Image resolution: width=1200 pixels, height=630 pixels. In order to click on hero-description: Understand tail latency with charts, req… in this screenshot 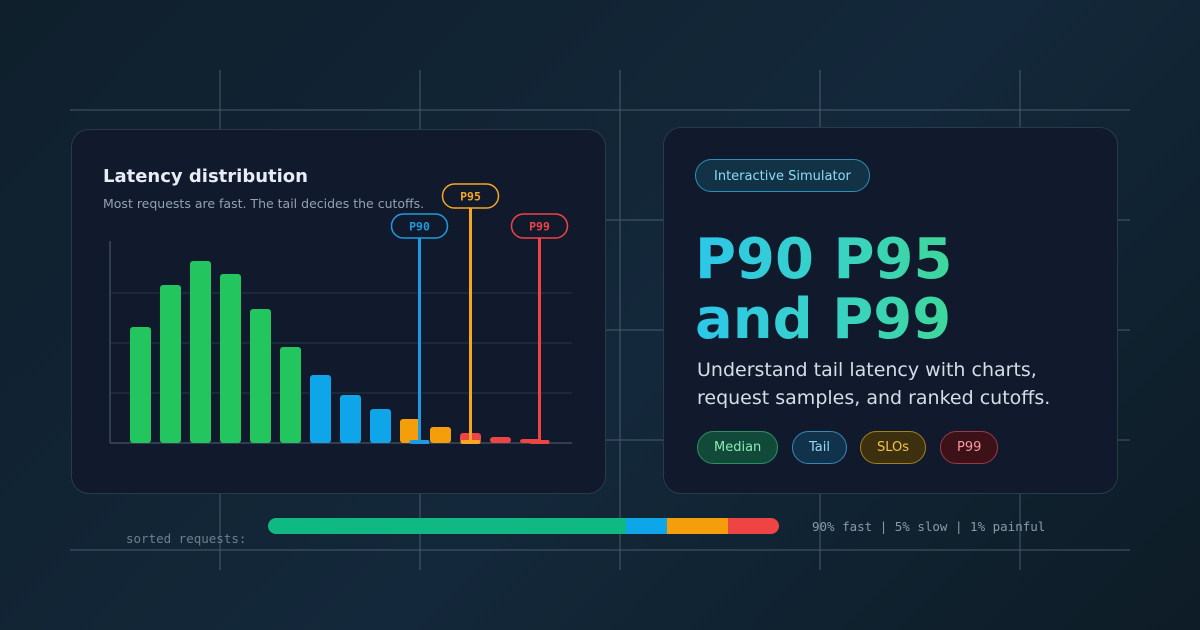, I will do `click(874, 384)`.